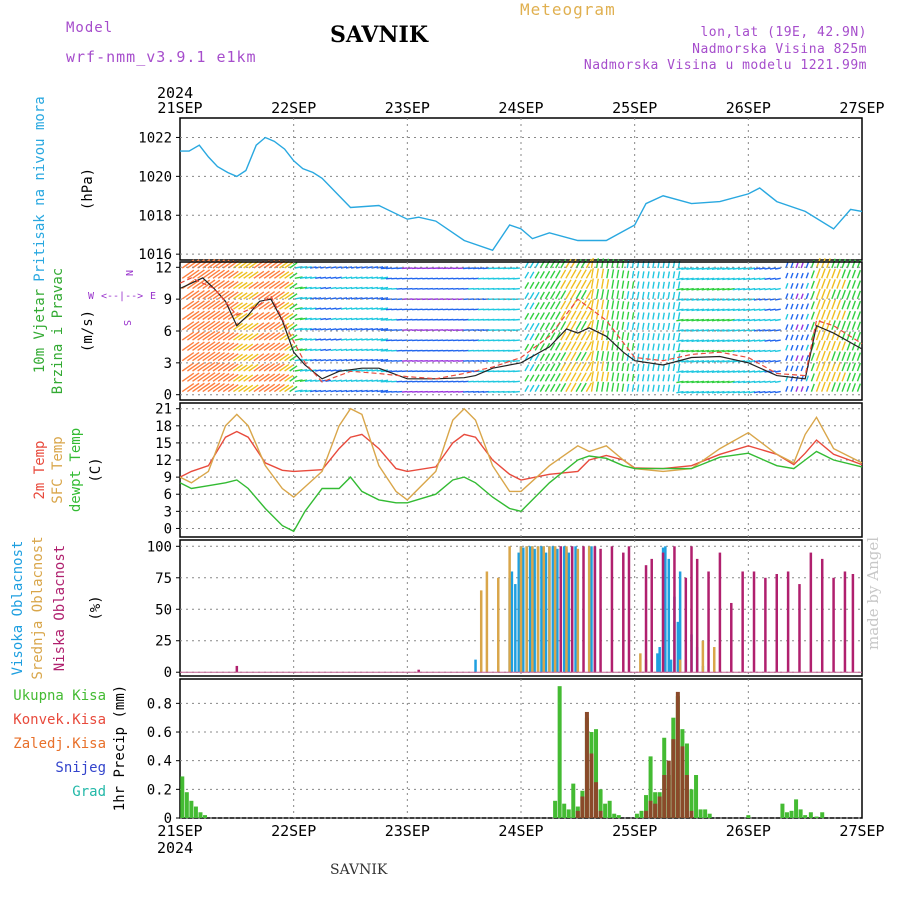 This screenshot has width=900, height=900. What do you see at coordinates (748, 831) in the screenshot?
I see `xtick-bottom-26sep: 26SEP` at bounding box center [748, 831].